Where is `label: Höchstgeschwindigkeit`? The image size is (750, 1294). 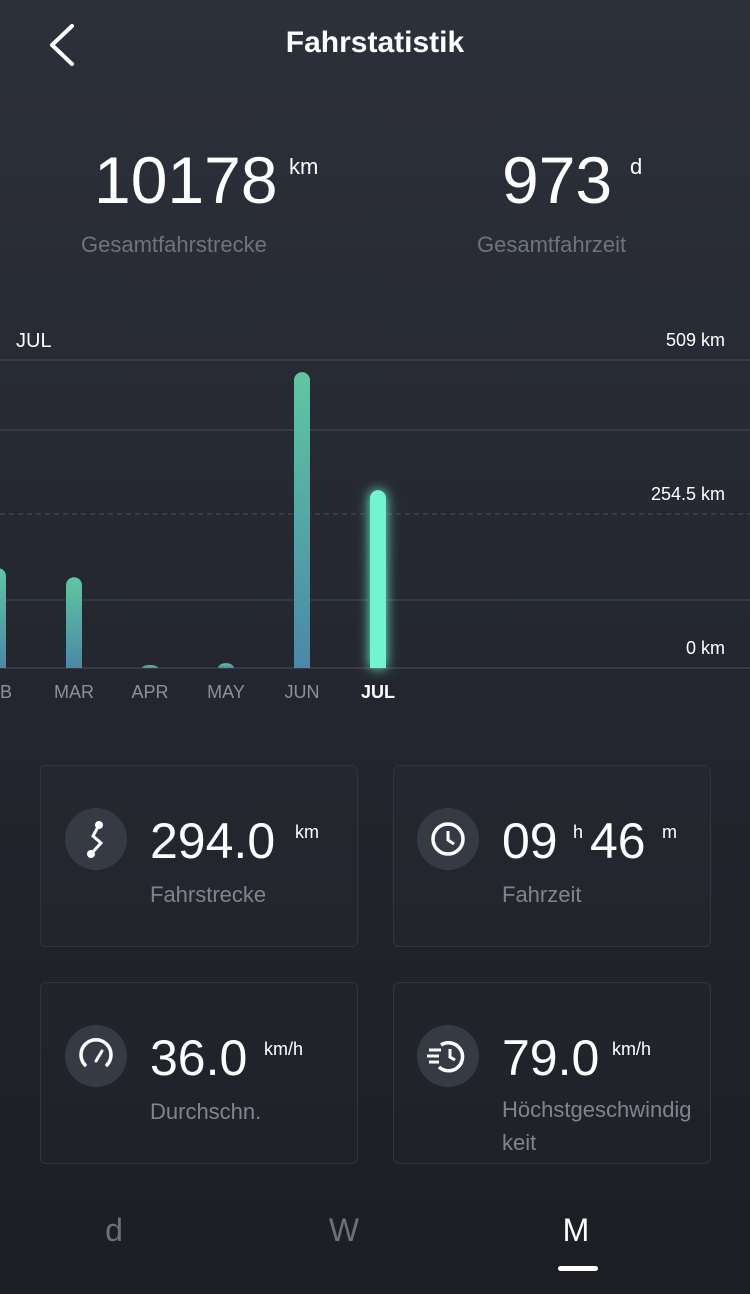
label: Höchstgeschwindigkeit is located at coordinates (597, 1126).